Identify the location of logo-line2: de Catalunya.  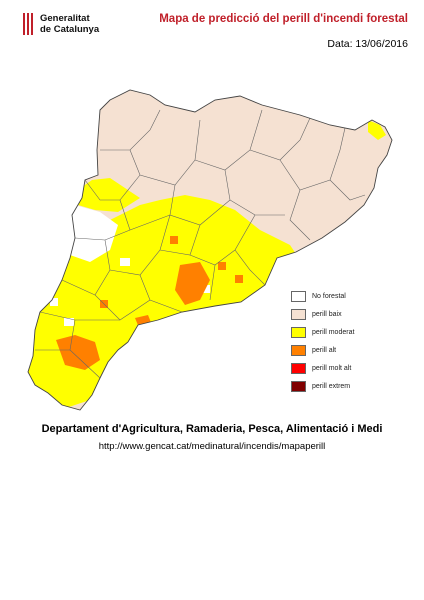
(70, 29).